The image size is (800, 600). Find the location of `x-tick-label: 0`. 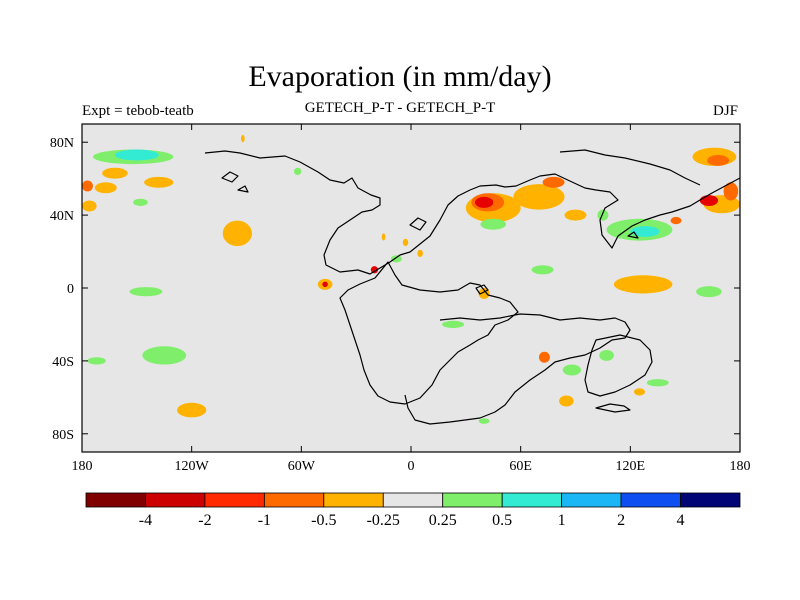

x-tick-label: 0 is located at coordinates (411, 466).